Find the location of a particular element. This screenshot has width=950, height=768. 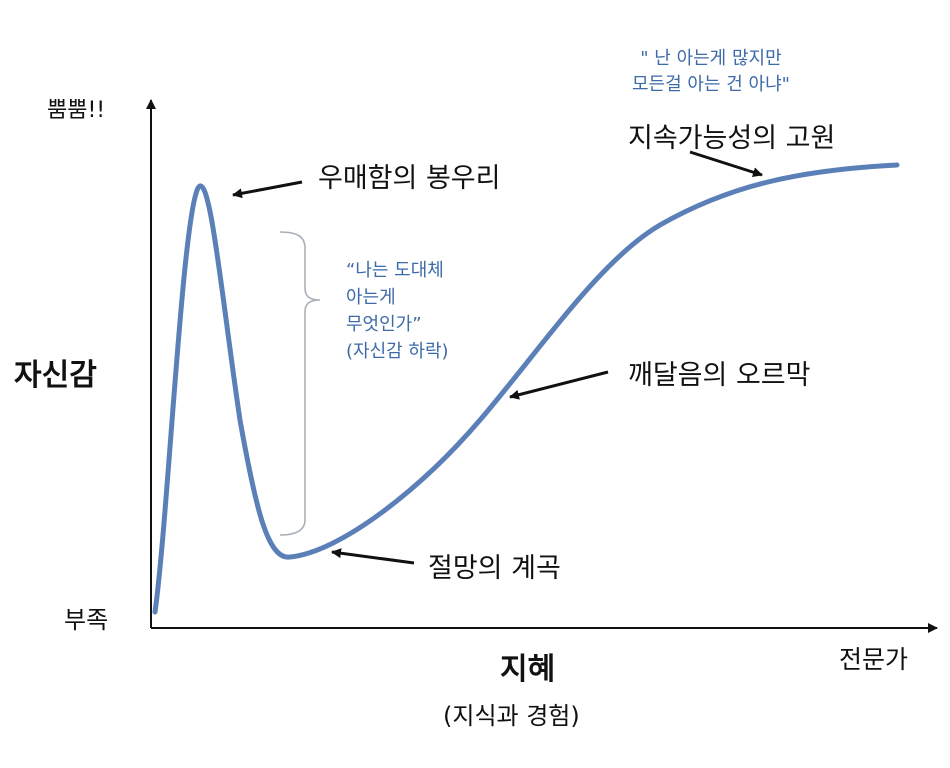

y-axis-bottom-label: 부족 is located at coordinates (86, 620).